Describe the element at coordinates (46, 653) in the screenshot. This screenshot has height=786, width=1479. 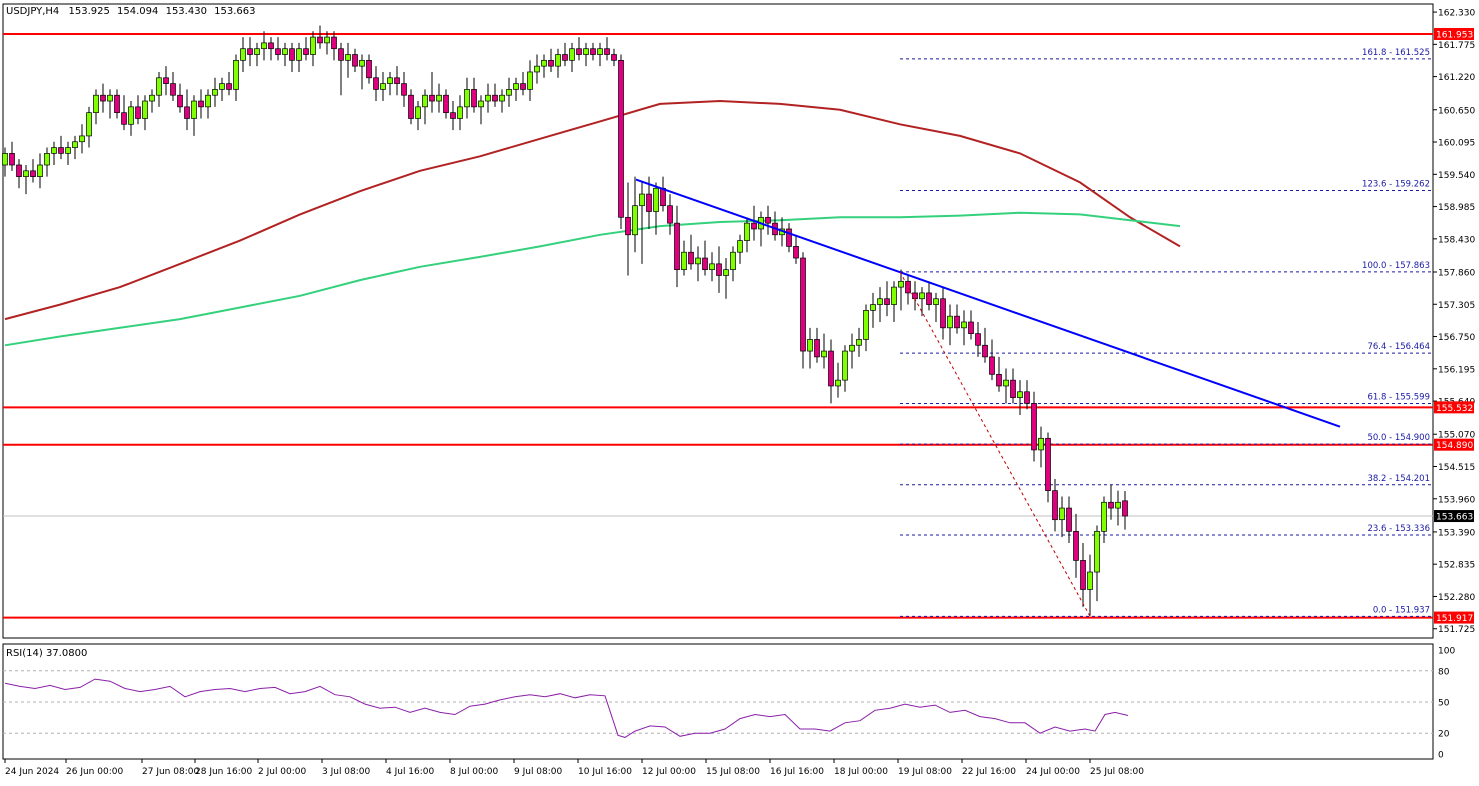
I see `rsi-label: RSI(14) 37.0800` at that location.